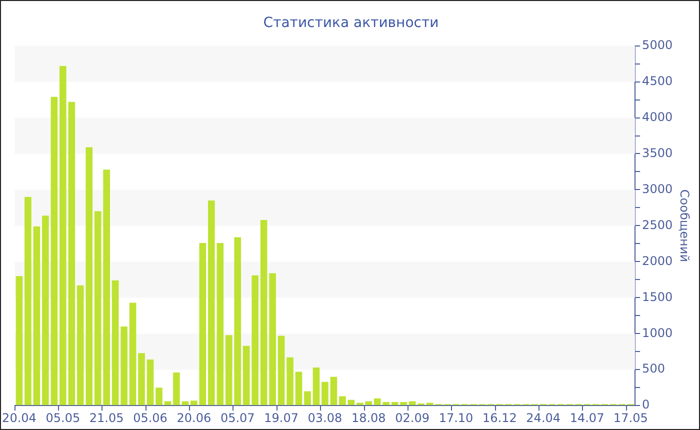 The height and width of the screenshot is (430, 700). I want to click on x-tick-label: 21.05, so click(106, 417).